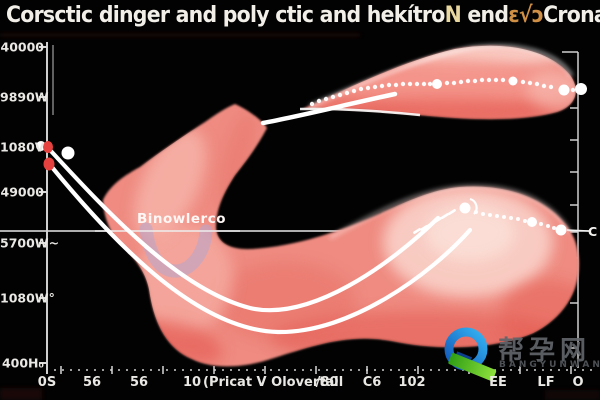 The width and height of the screenshot is (600, 400). Describe the element at coordinates (549, 365) in the screenshot. I see `watermark-text-en: BANGYUNWANG` at that location.